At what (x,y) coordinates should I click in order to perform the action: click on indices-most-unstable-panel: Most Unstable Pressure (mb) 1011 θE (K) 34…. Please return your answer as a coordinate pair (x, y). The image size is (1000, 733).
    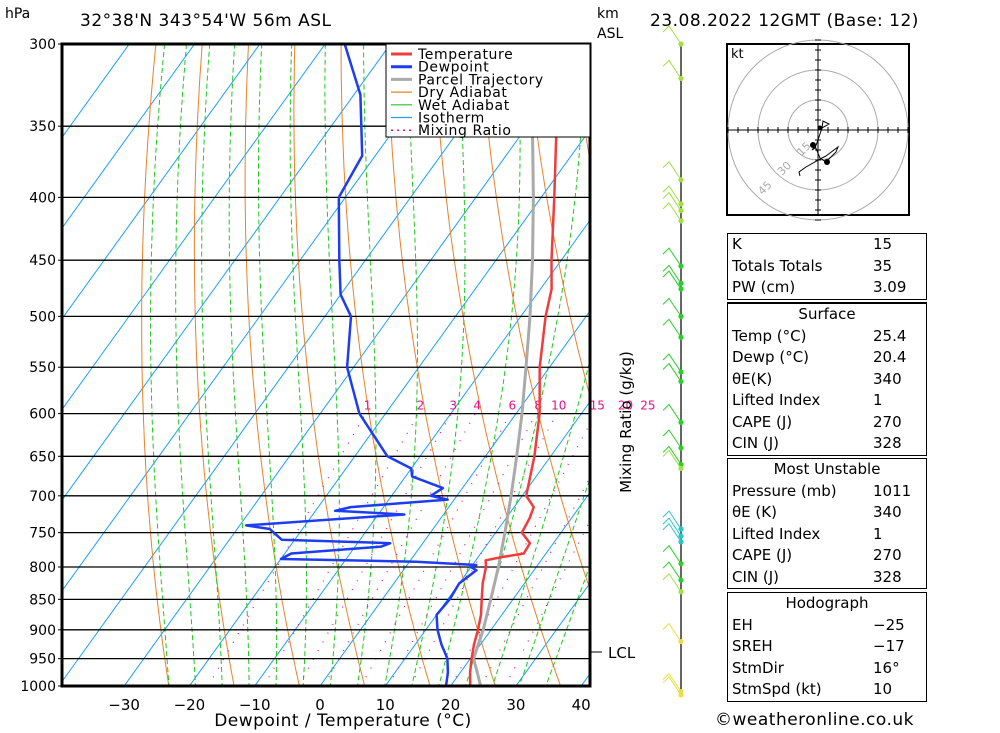
    Looking at the image, I should click on (827, 523).